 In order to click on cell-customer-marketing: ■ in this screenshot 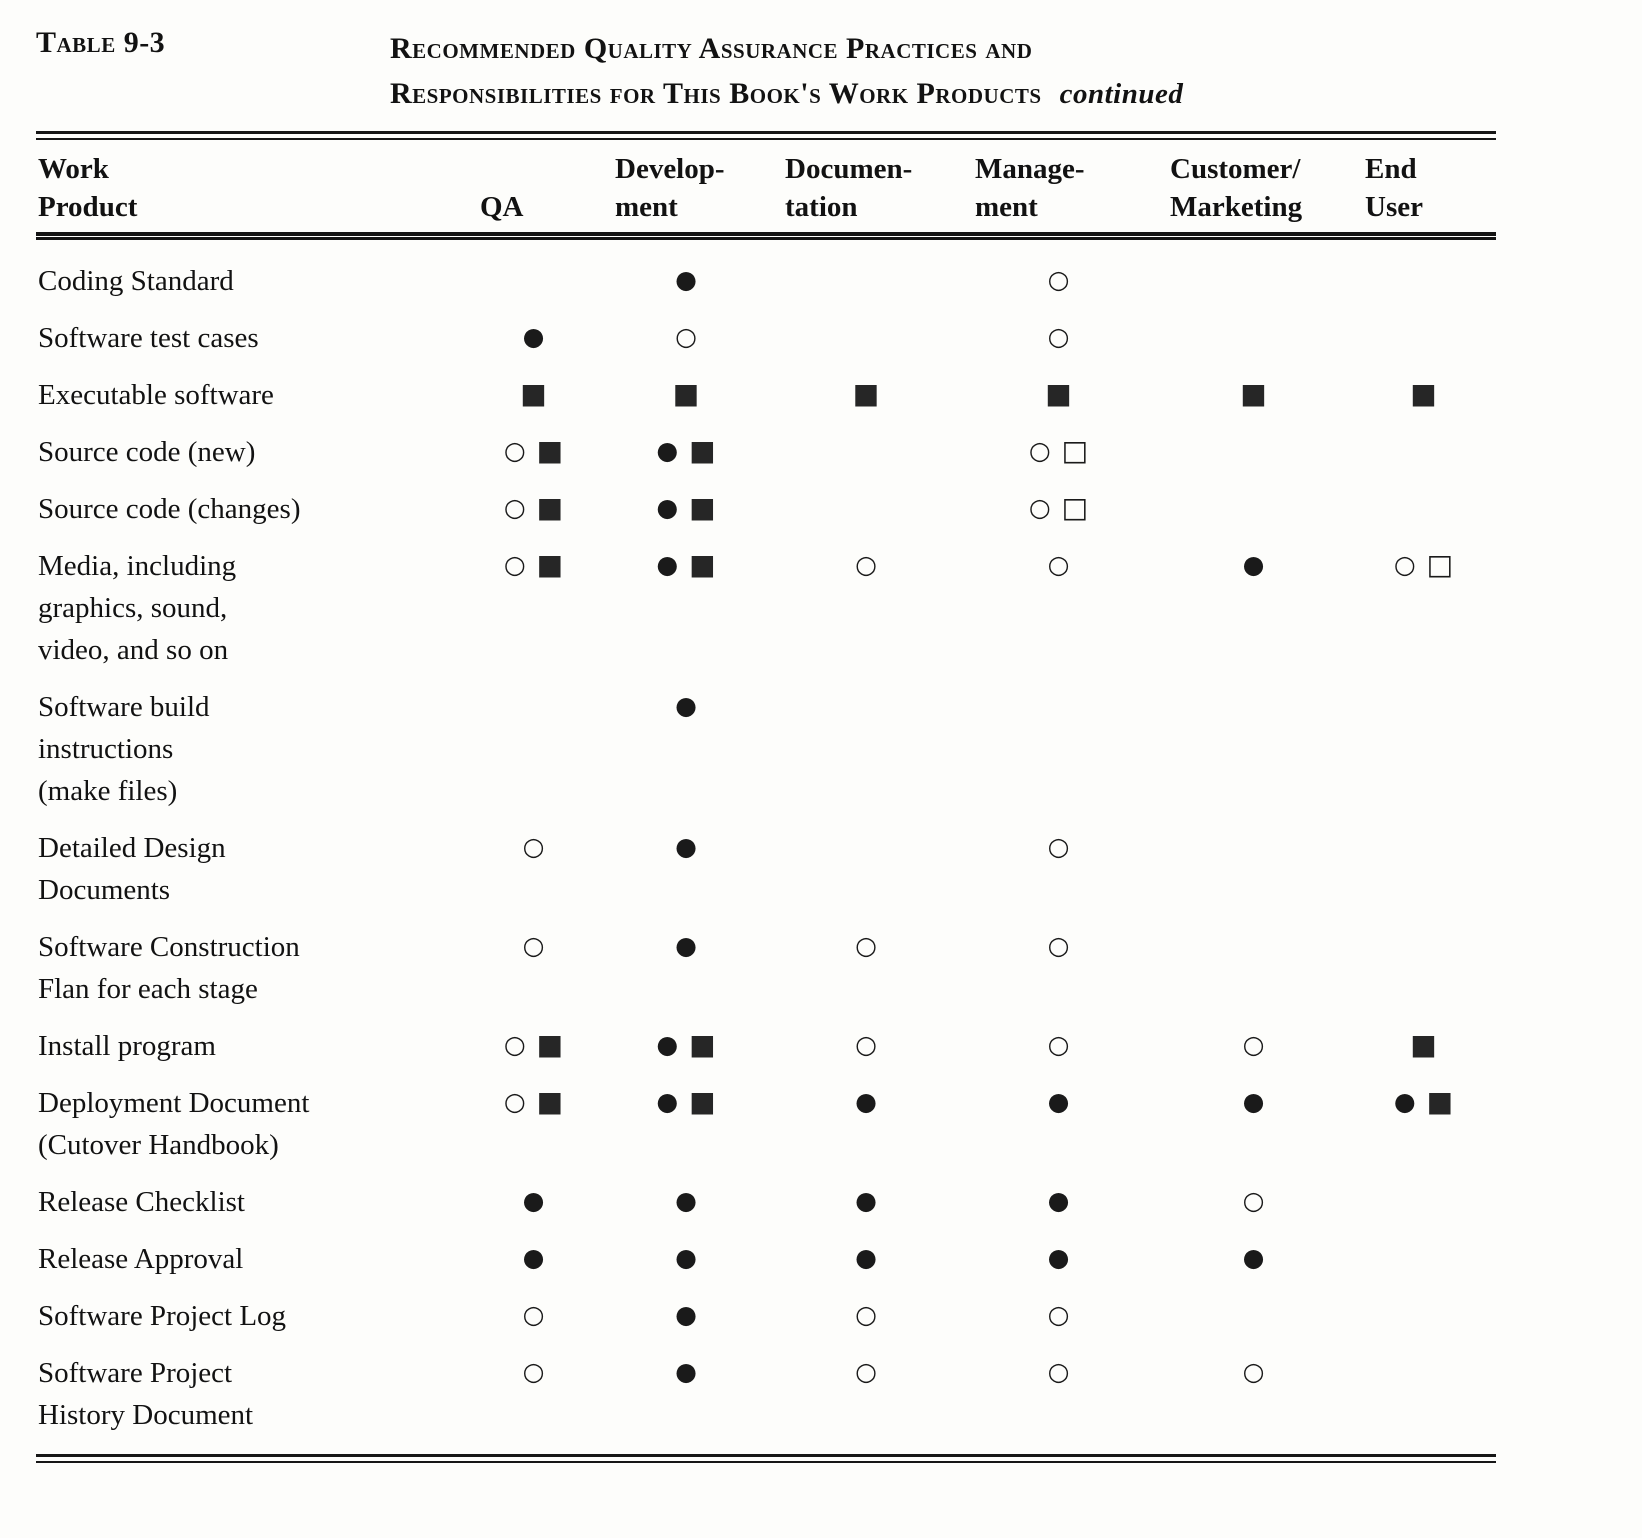, I will do `click(1253, 395)`.